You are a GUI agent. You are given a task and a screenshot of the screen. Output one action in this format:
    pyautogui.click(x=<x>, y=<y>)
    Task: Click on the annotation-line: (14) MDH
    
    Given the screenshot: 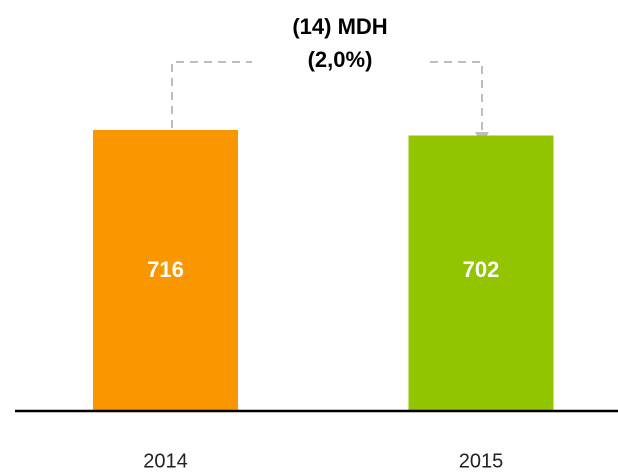 What is the action you would take?
    pyautogui.click(x=339, y=26)
    